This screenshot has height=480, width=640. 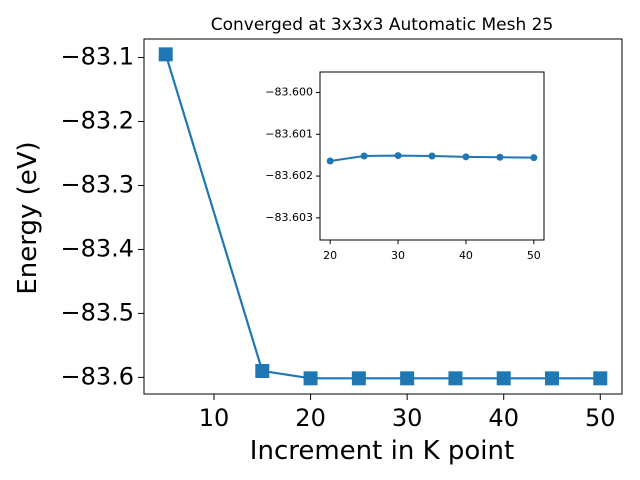 I want to click on main-x-tick-label: 30, so click(x=407, y=418).